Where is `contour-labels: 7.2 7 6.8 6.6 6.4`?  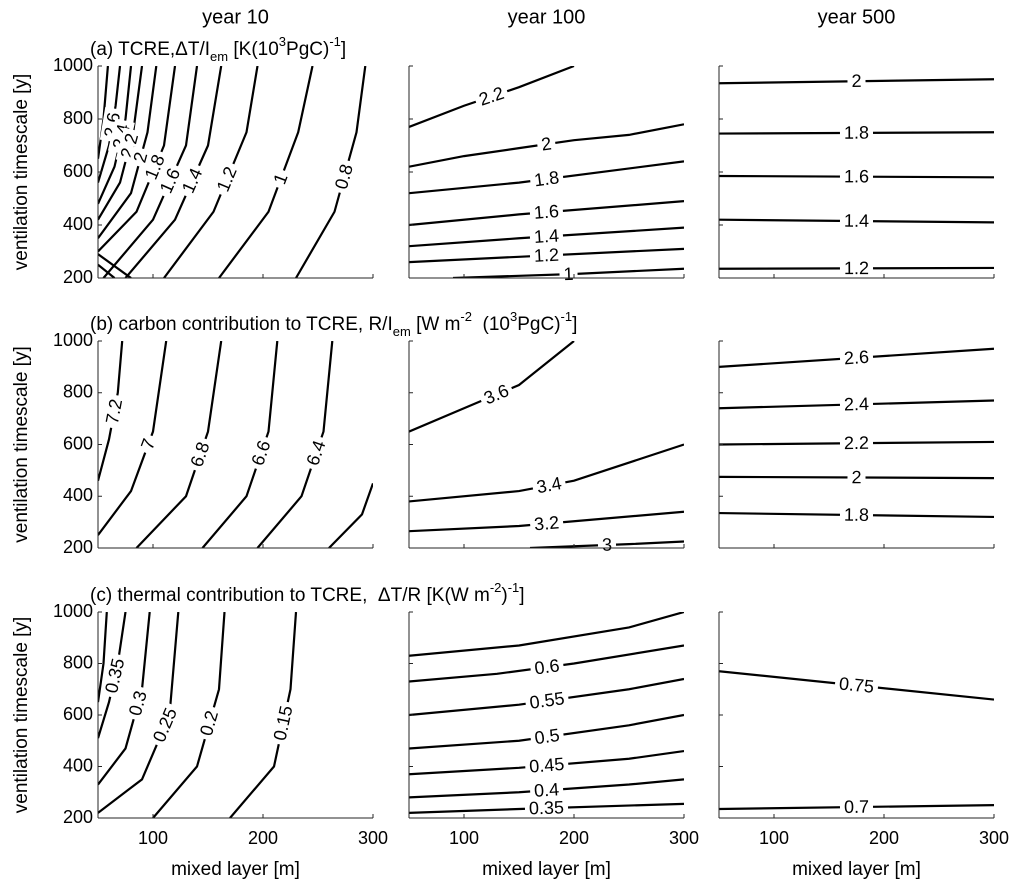
contour-labels: 7.2 7 6.8 6.6 6.4 is located at coordinates (216, 433).